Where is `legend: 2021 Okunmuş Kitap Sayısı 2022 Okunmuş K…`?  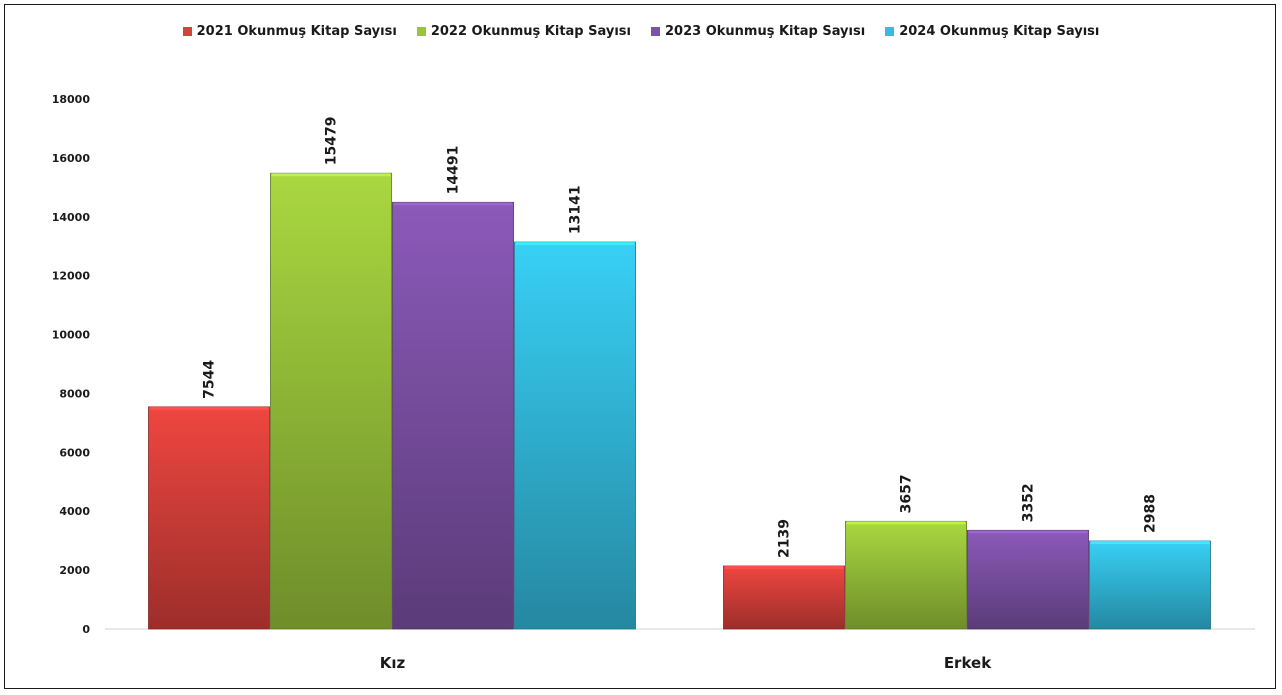
legend: 2021 Okunmuş Kitap Sayısı 2022 Okunmuş K… is located at coordinates (641, 31).